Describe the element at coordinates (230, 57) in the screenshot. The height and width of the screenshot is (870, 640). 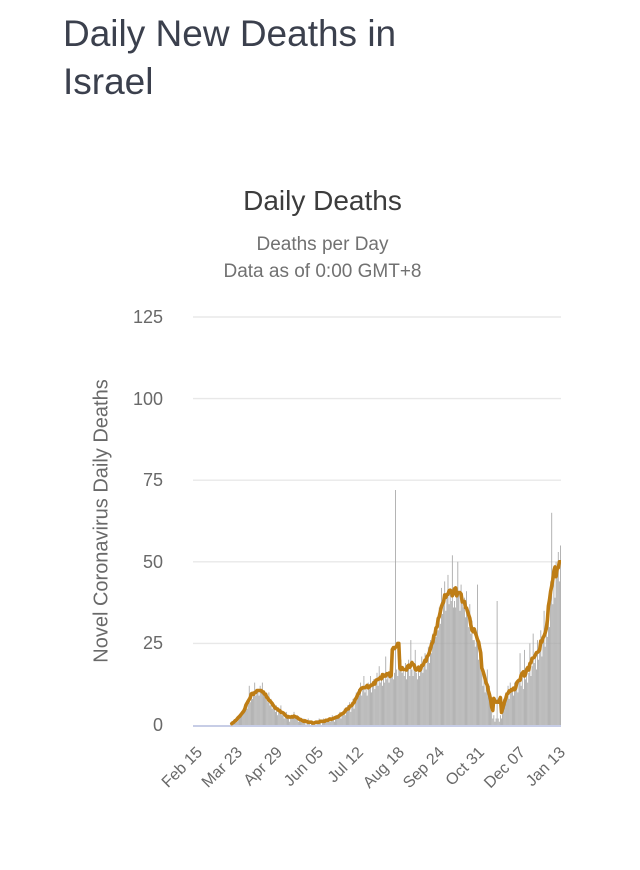
I see `page-title: Daily New Deaths in Israel` at that location.